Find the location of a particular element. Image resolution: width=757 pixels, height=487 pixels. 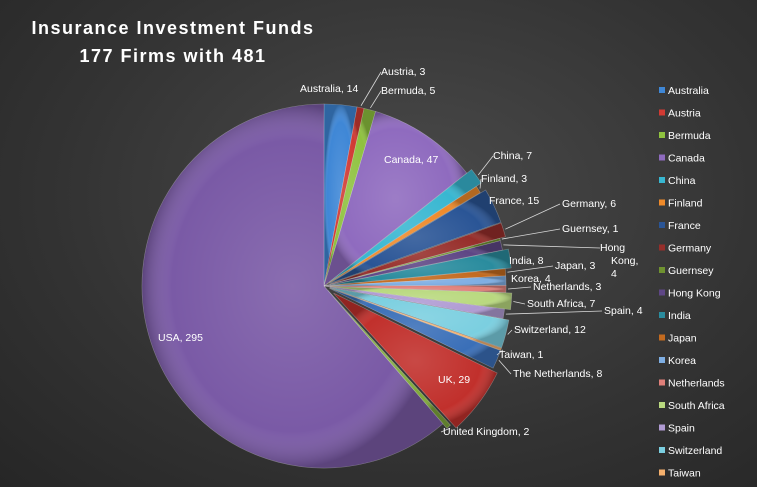

legend-entry-australia: Australia is located at coordinates (688, 91).